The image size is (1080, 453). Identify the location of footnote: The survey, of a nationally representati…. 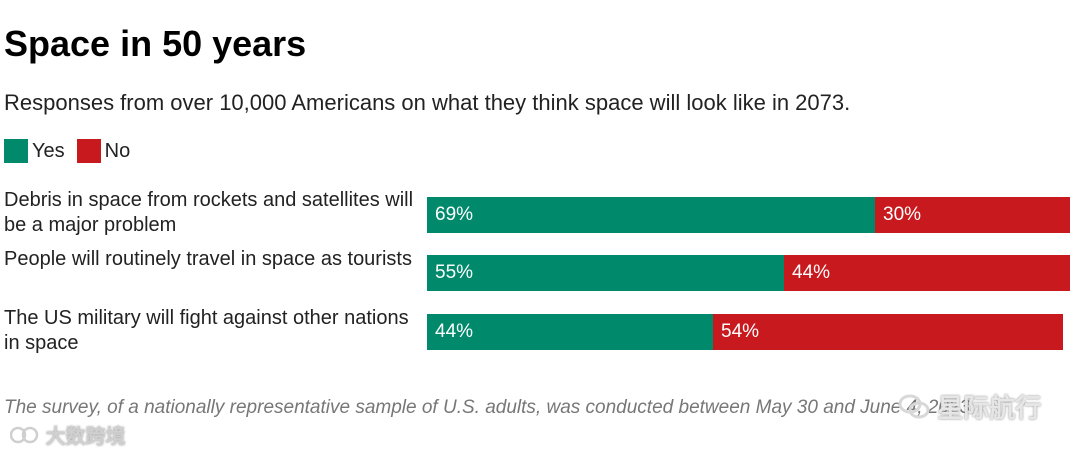
(490, 407).